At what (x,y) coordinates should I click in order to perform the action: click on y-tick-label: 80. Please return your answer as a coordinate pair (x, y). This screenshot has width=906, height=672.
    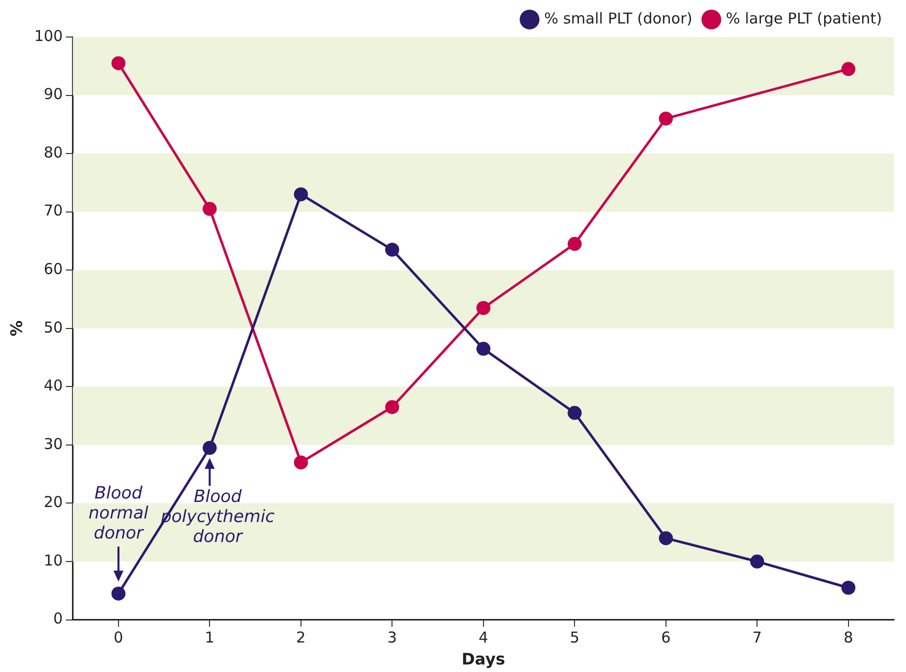
    Looking at the image, I should click on (53, 152).